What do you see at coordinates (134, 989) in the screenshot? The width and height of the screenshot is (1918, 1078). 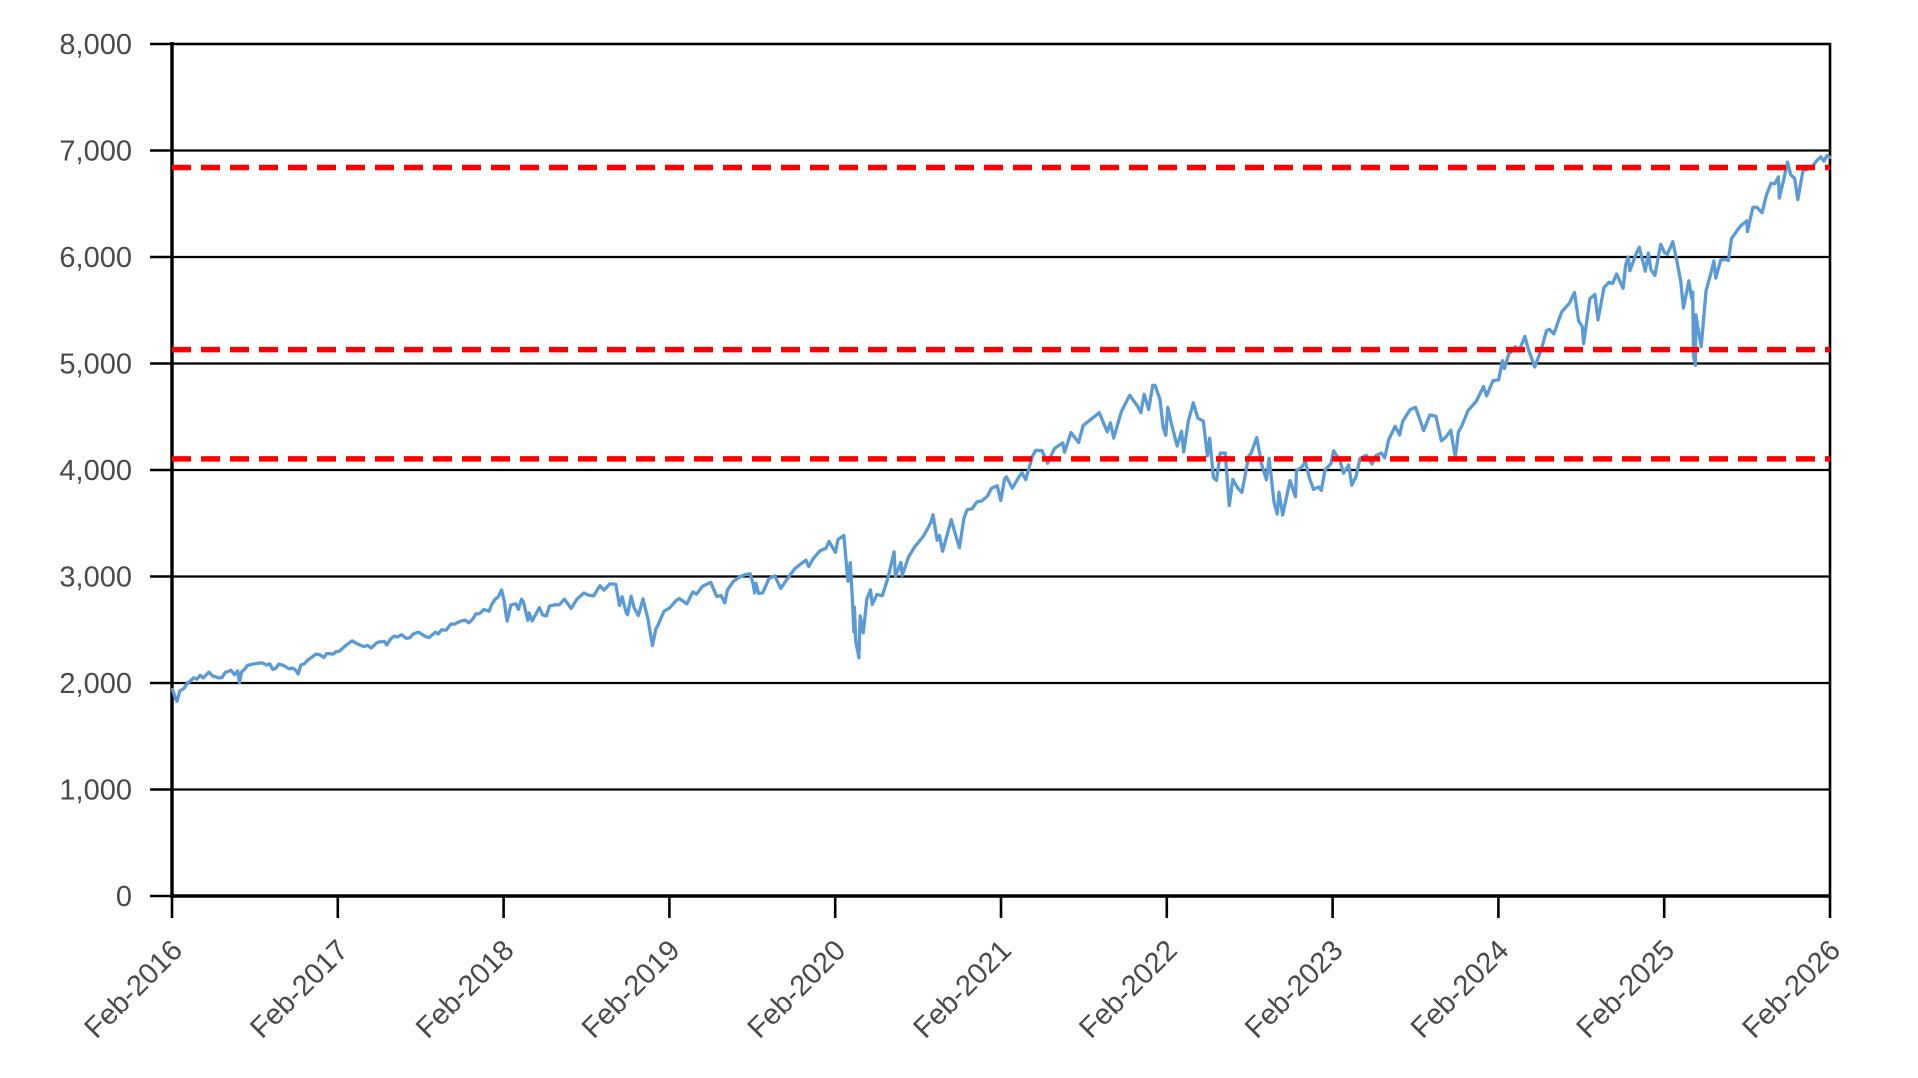 I see `x-axis-tick-label: Feb-2016` at bounding box center [134, 989].